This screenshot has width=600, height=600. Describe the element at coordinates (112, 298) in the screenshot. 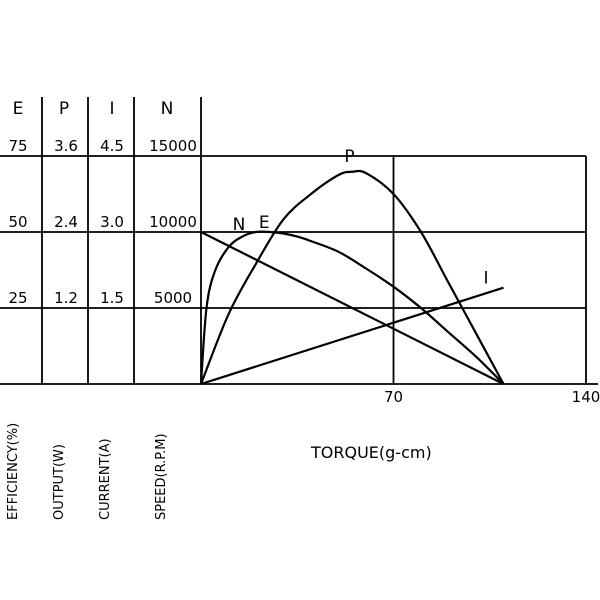

I see `axis-tick-label: 1.5` at that location.